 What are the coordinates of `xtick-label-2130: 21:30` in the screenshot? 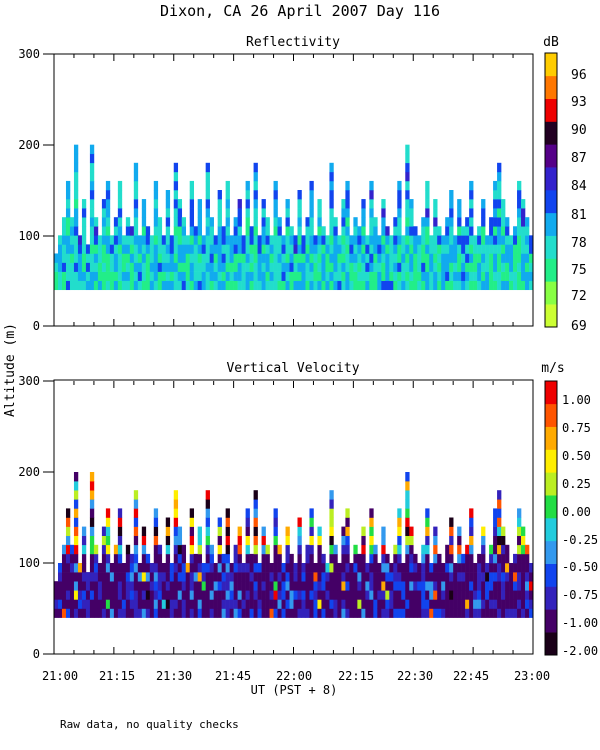 It's located at (174, 676).